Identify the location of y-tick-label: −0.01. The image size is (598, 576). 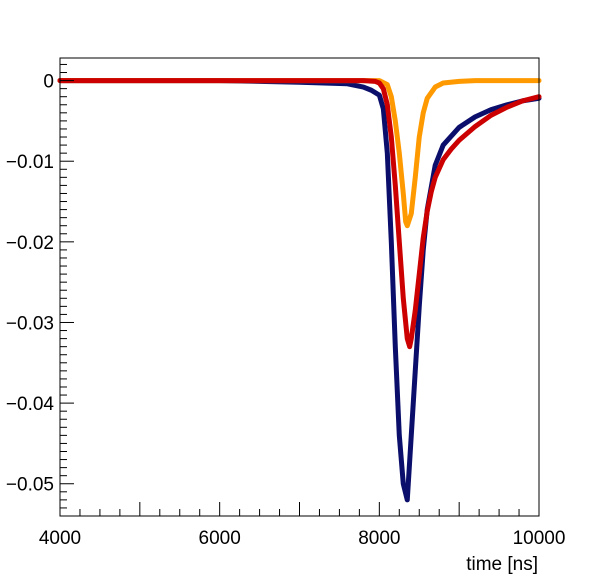
(30, 162).